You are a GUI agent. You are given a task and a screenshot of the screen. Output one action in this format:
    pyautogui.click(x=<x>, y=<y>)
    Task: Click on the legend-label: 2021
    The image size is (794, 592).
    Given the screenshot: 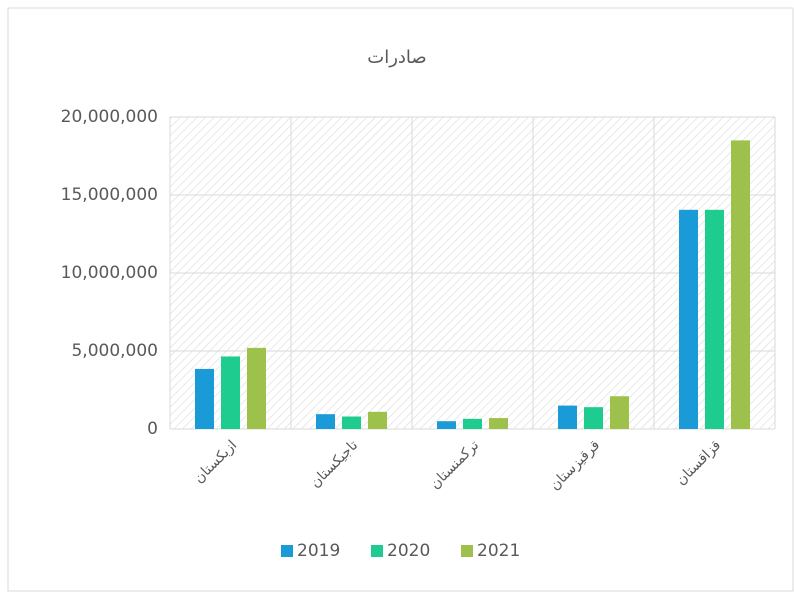 What is the action you would take?
    pyautogui.click(x=498, y=551)
    